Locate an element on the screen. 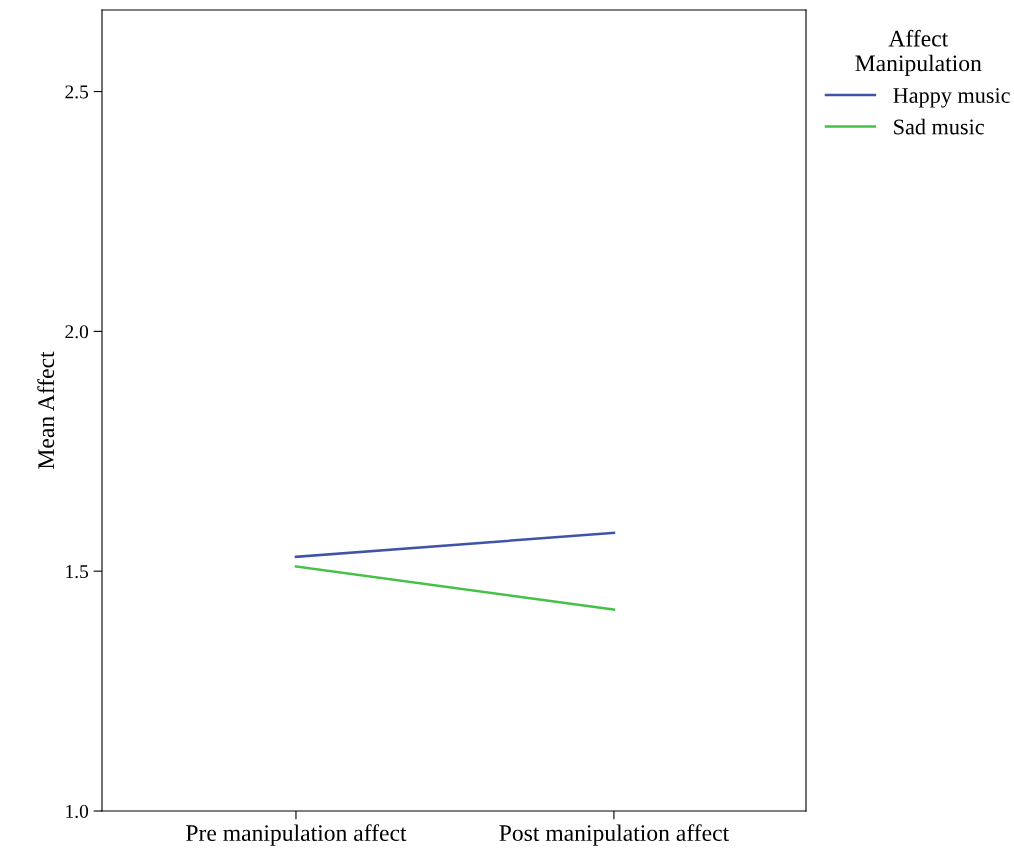 The width and height of the screenshot is (1014, 865). y-tick-label: 2.0 is located at coordinates (77, 332).